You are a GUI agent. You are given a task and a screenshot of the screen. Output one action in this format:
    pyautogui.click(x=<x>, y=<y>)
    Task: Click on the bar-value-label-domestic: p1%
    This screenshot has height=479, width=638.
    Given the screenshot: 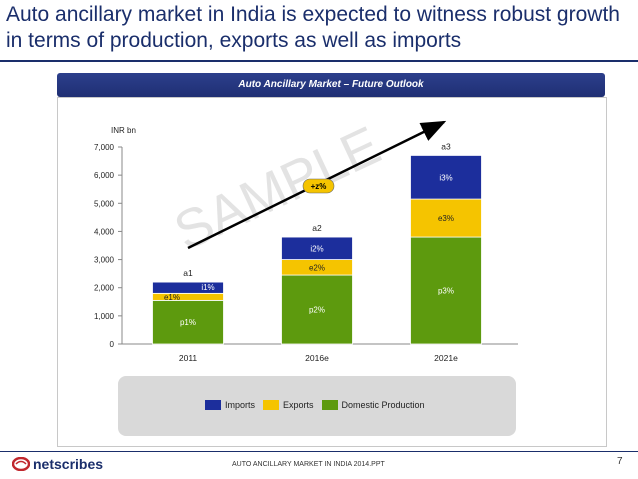 What is the action you would take?
    pyautogui.click(x=188, y=322)
    